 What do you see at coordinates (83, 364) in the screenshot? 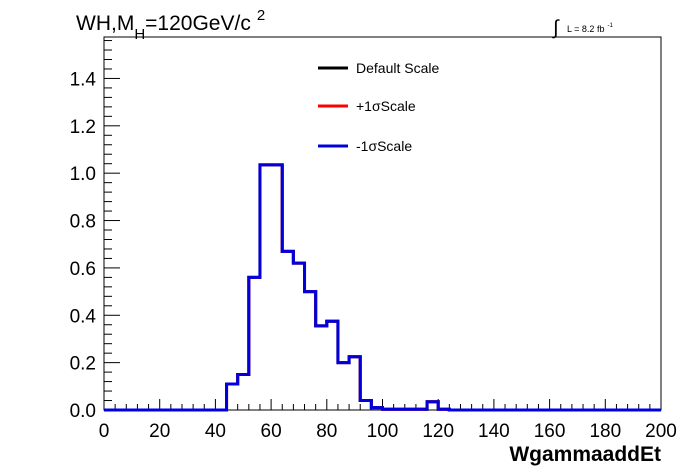
I see `y-tick-label: 0.2` at bounding box center [83, 364].